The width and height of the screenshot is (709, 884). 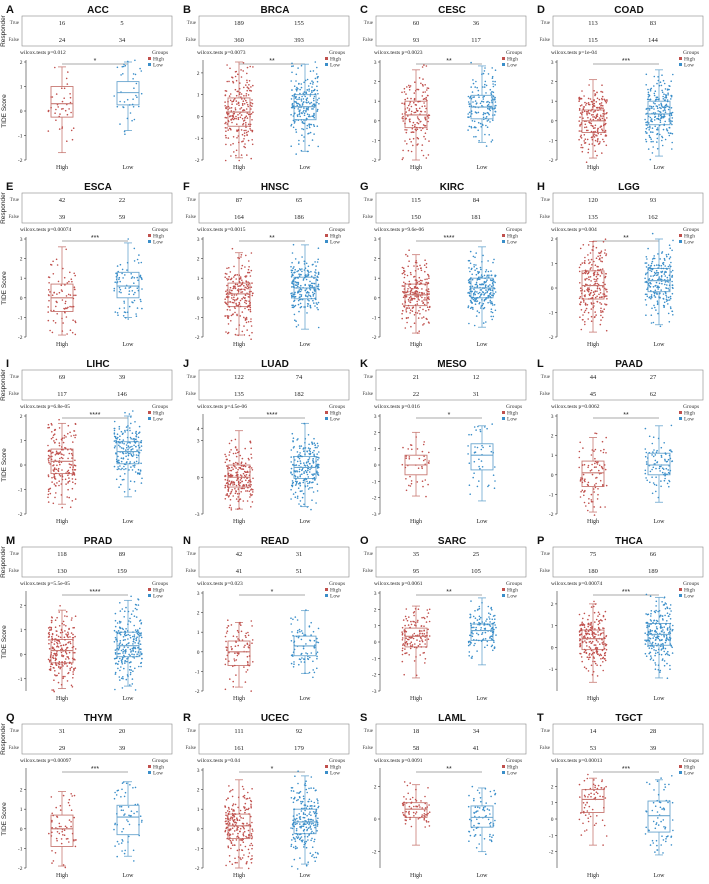 What do you see at coordinates (416, 217) in the screenshot?
I see `table-cell-false-high: 150` at bounding box center [416, 217].